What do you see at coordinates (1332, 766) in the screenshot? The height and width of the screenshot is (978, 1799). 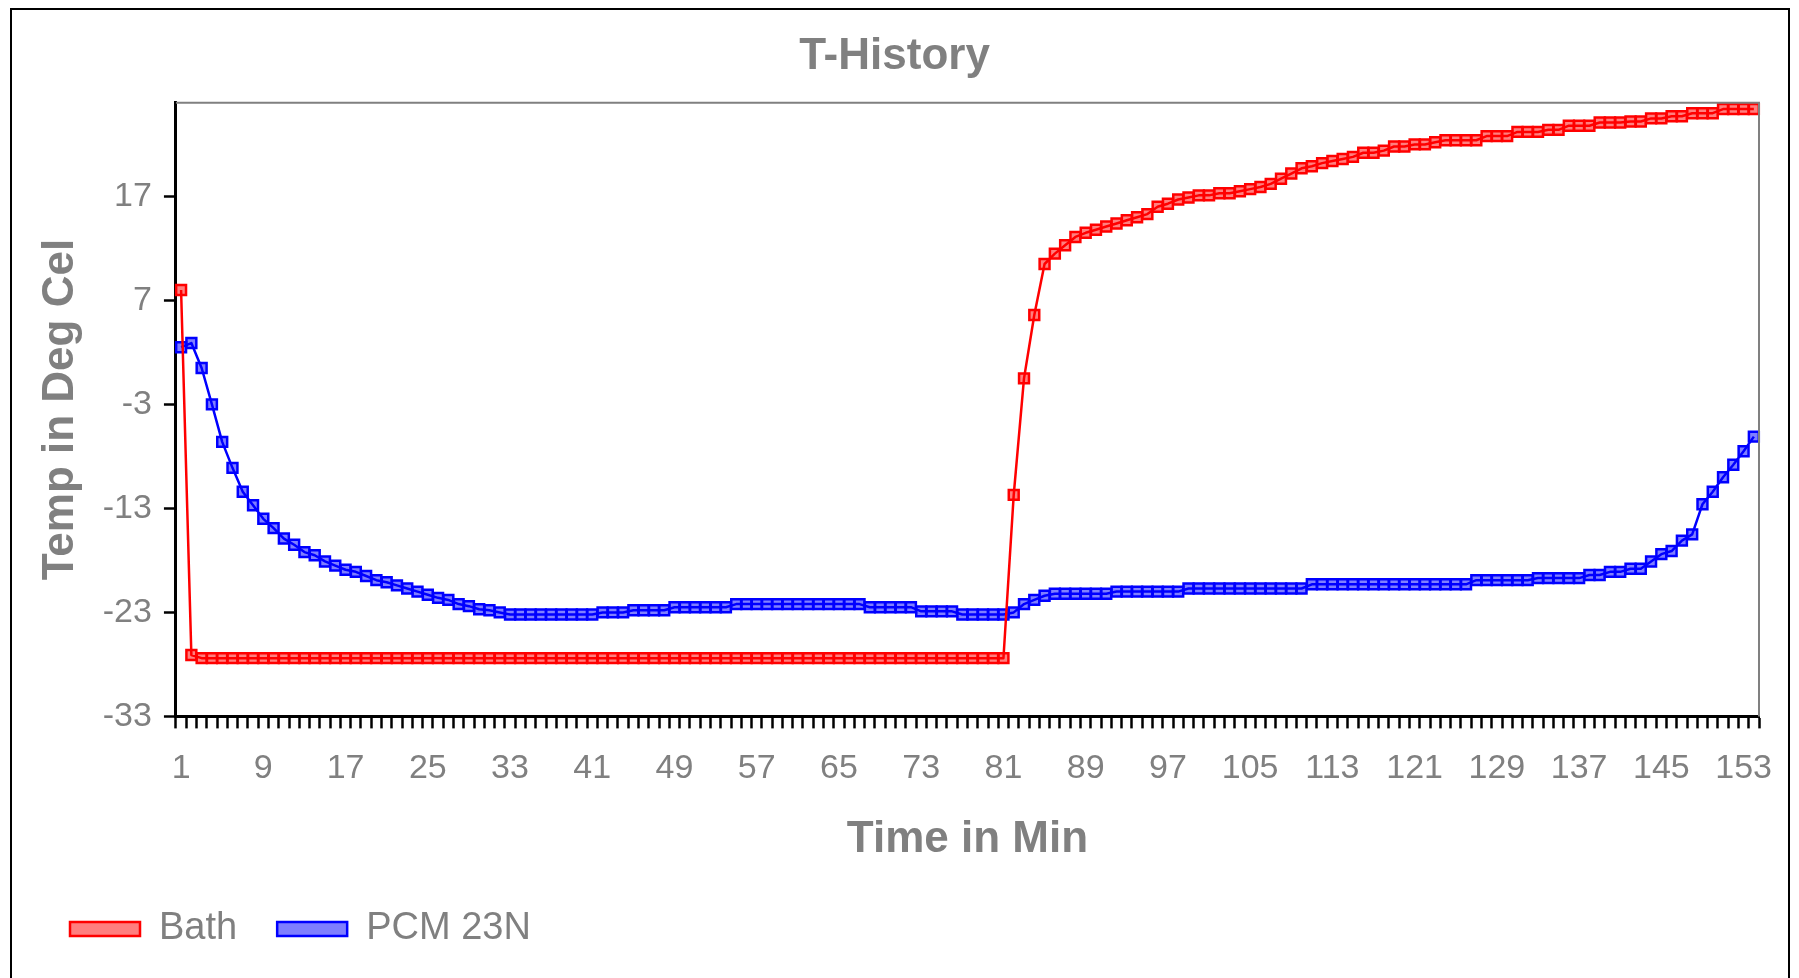 I see `x-tick-label: 113` at bounding box center [1332, 766].